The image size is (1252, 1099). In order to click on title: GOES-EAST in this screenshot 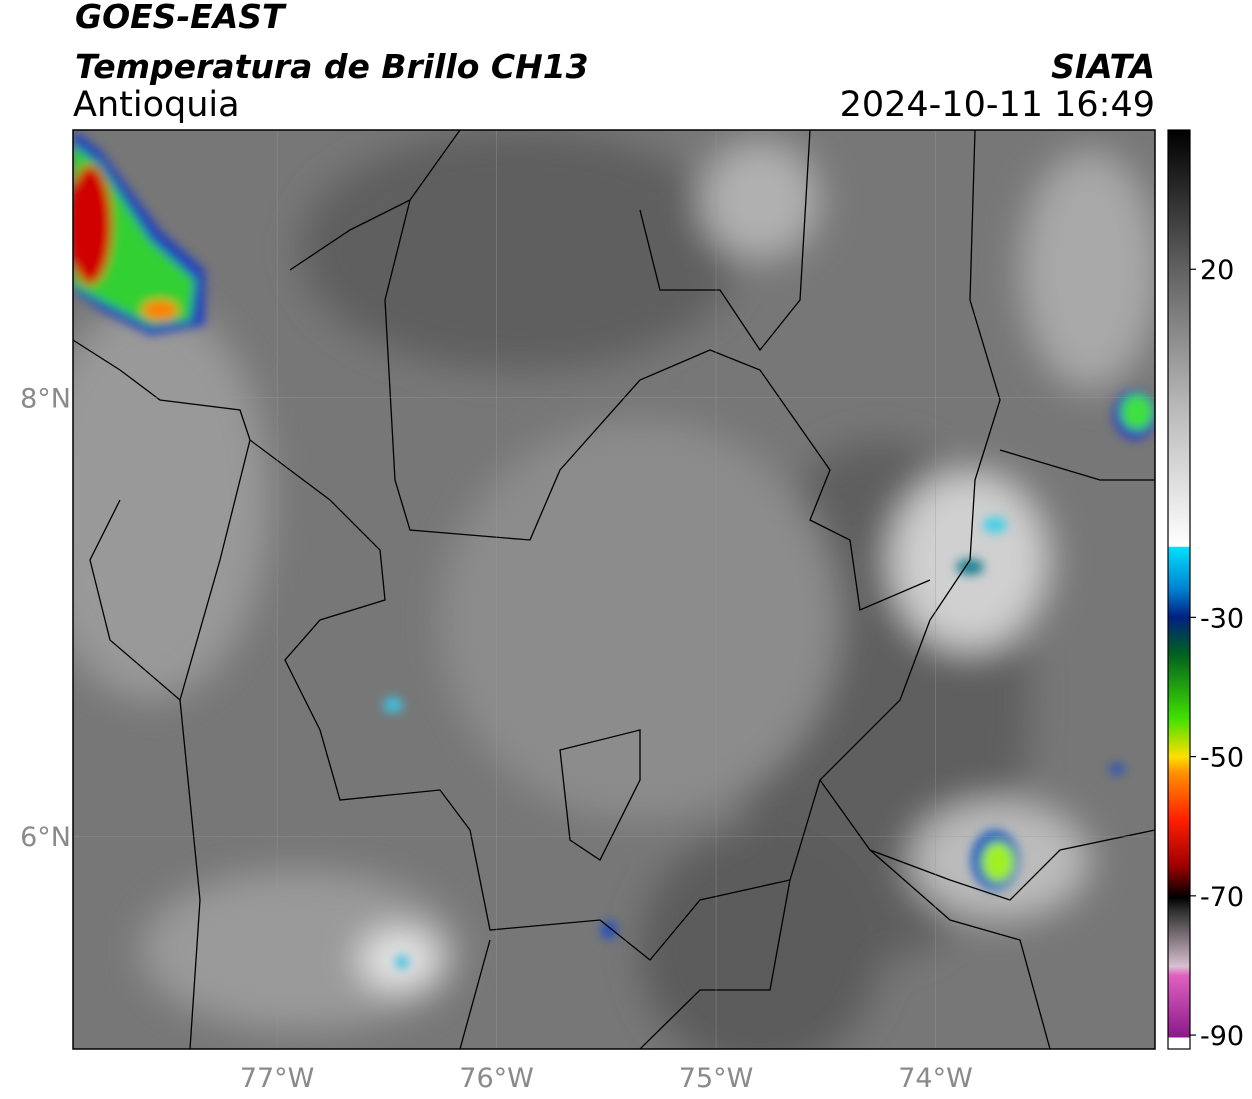, I will do `click(181, 18)`.